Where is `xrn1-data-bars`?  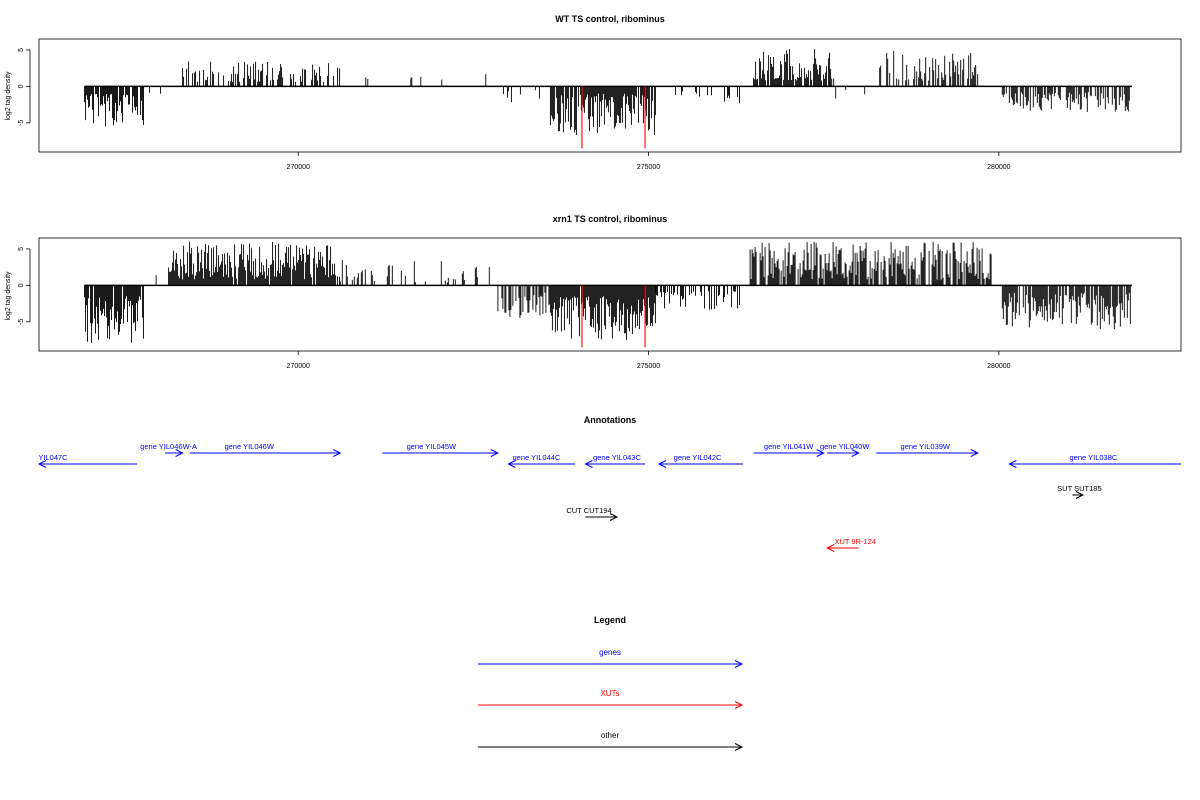 xrn1-data-bars is located at coordinates (607, 292).